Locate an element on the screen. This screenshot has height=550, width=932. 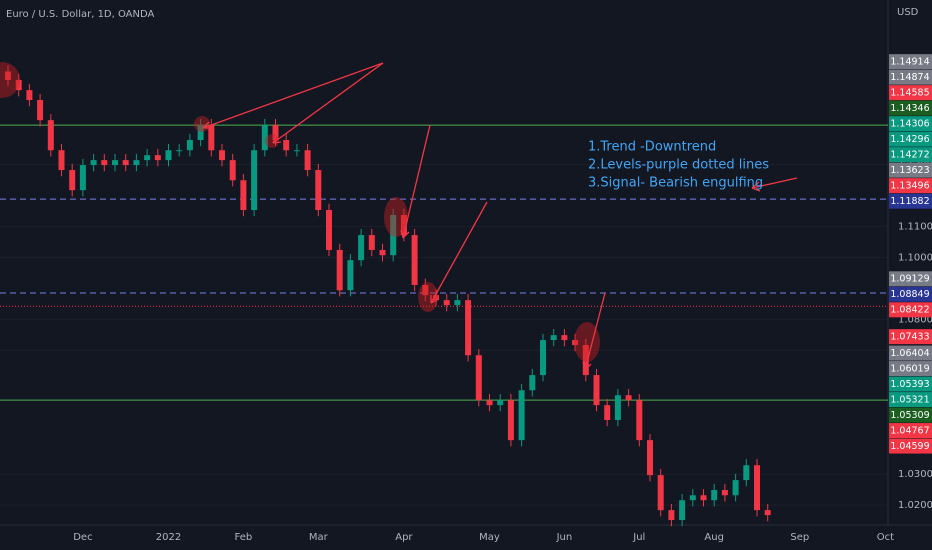
price-label: 1.14296 is located at coordinates (909, 139).